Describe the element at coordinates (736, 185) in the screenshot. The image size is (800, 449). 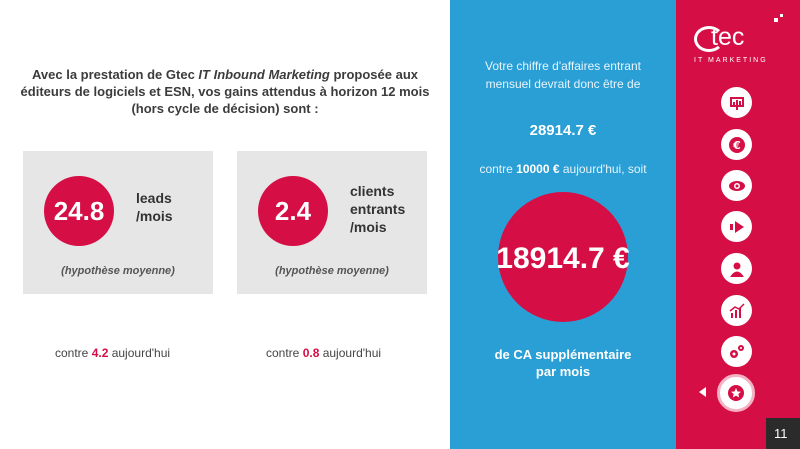
I see `eye-icon` at that location.